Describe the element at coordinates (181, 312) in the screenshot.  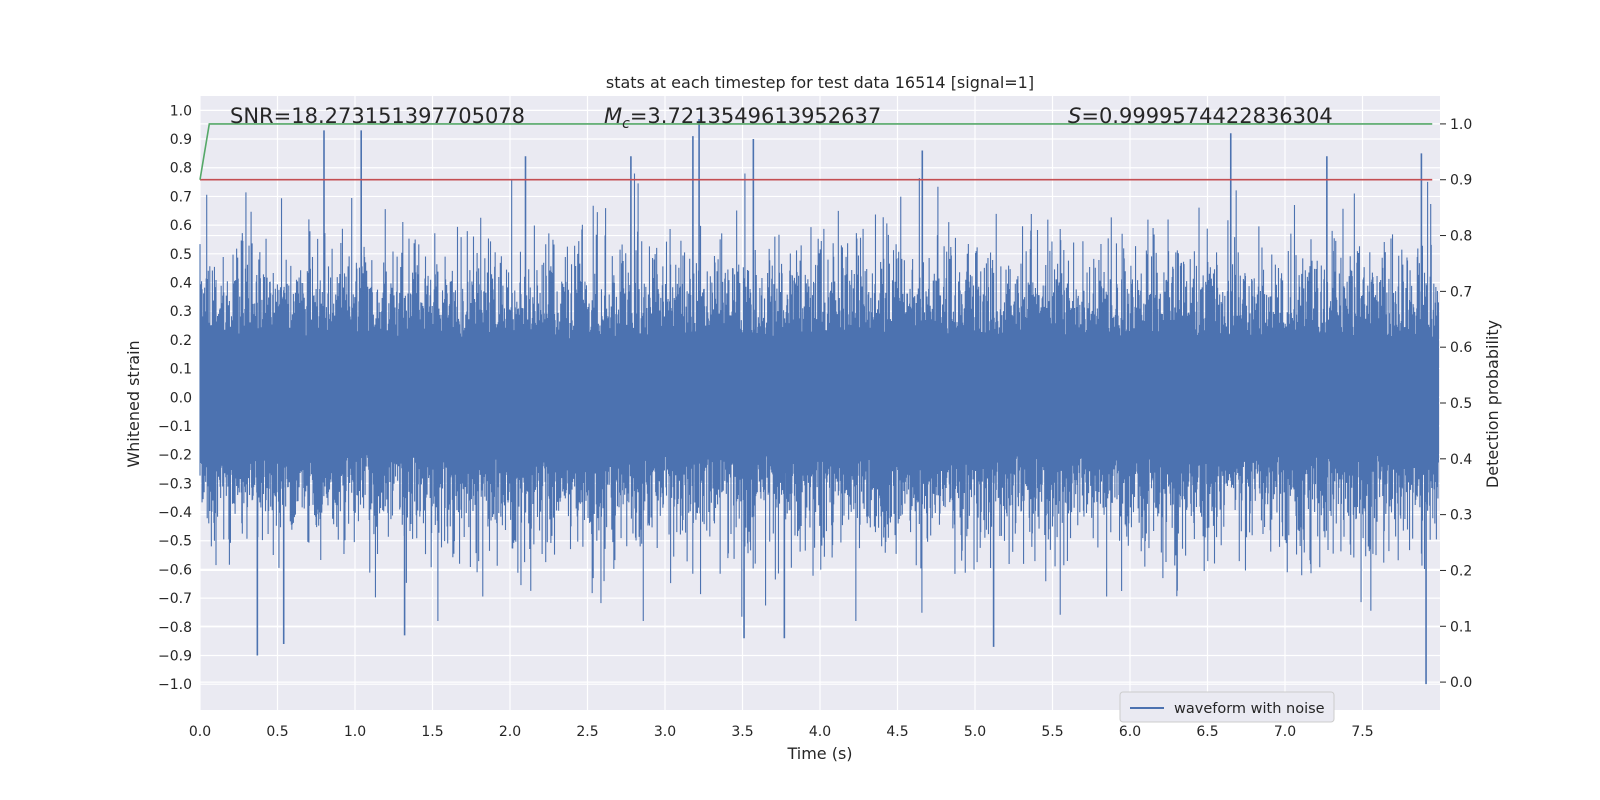
I see `y-left-tick-label: 0.3` at that location.